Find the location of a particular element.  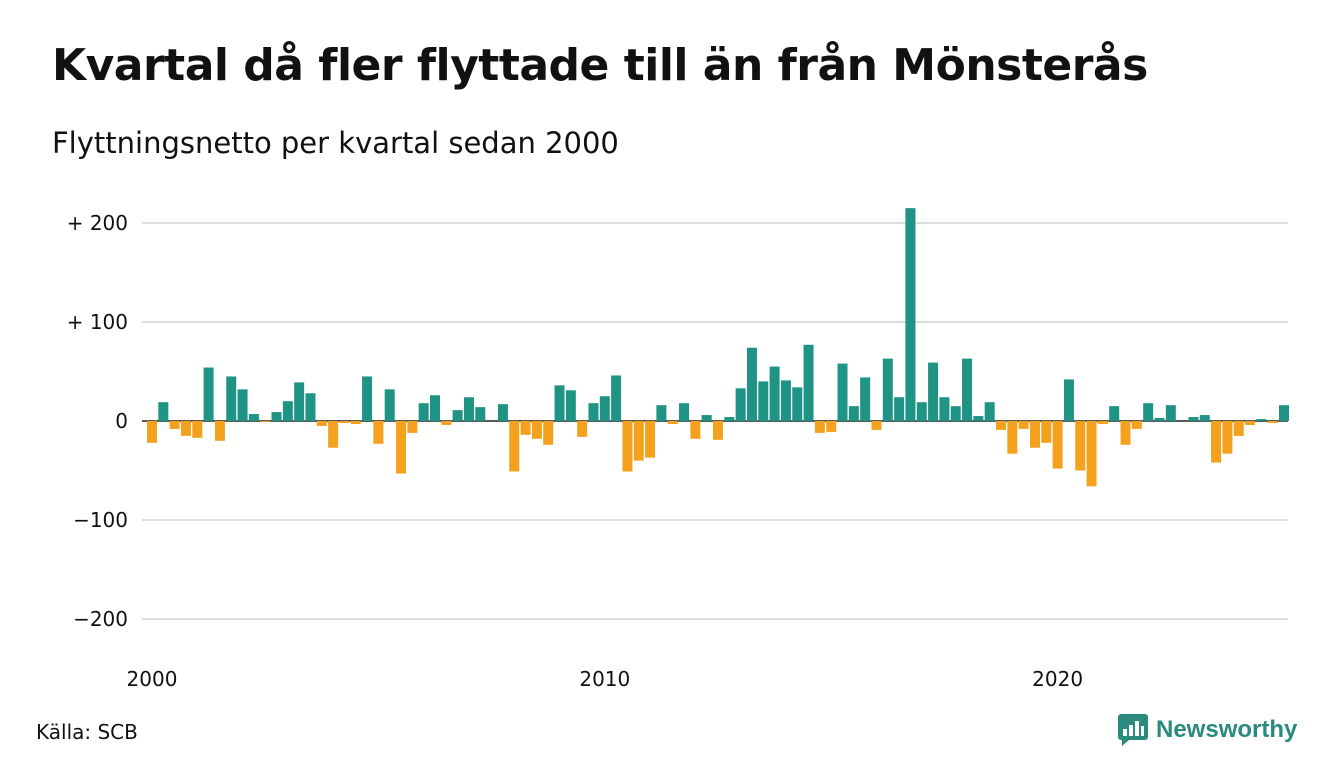

chart-subtitle: Flyttningsnetto per kvartal sedan 2000 is located at coordinates (335, 143).